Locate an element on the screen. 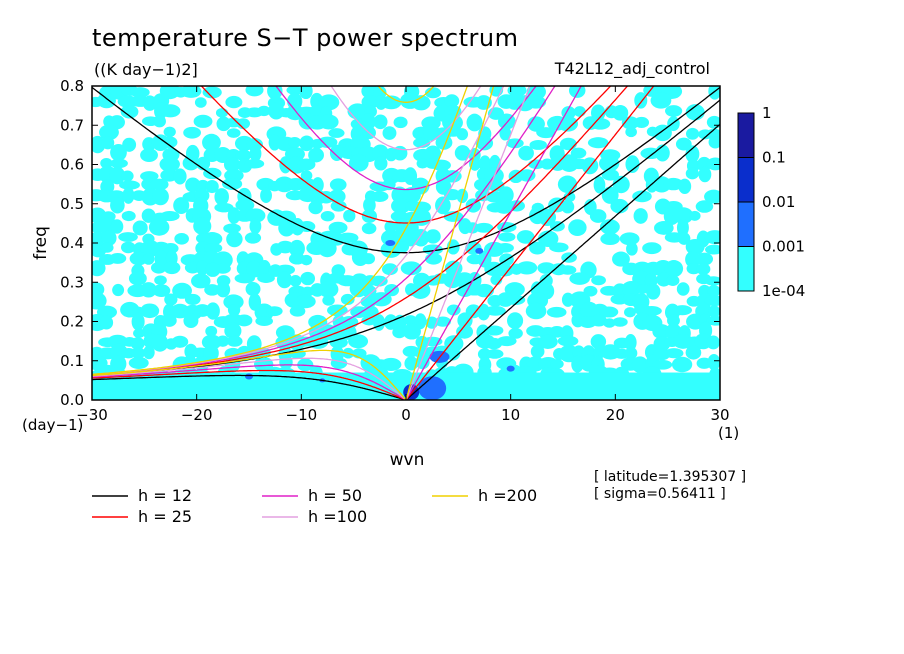 The image size is (904, 654). legend-label: h = 12 is located at coordinates (165, 495).